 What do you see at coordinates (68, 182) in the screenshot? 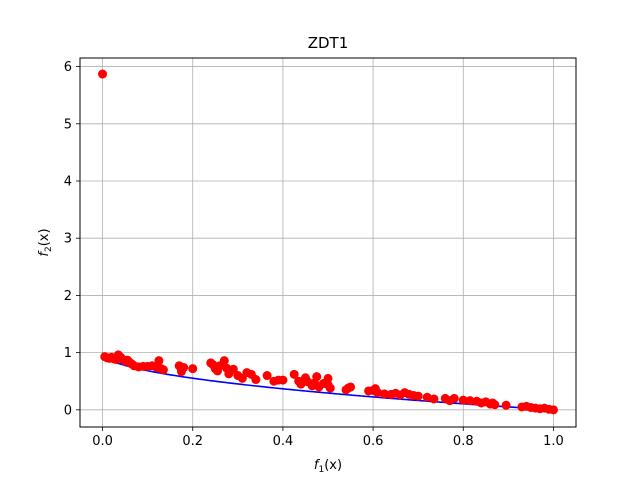
I see `y-tick-label: 4` at bounding box center [68, 182].